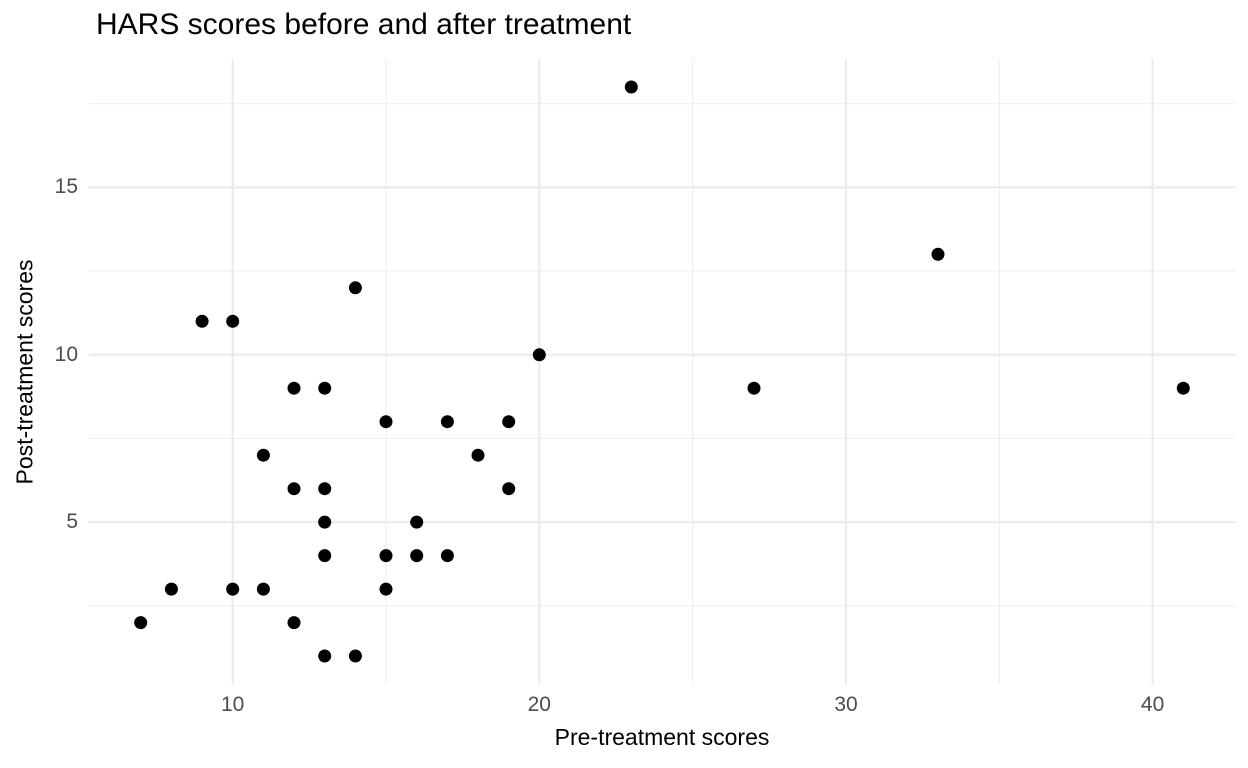  I want to click on y-tick-label: 10, so click(66, 354).